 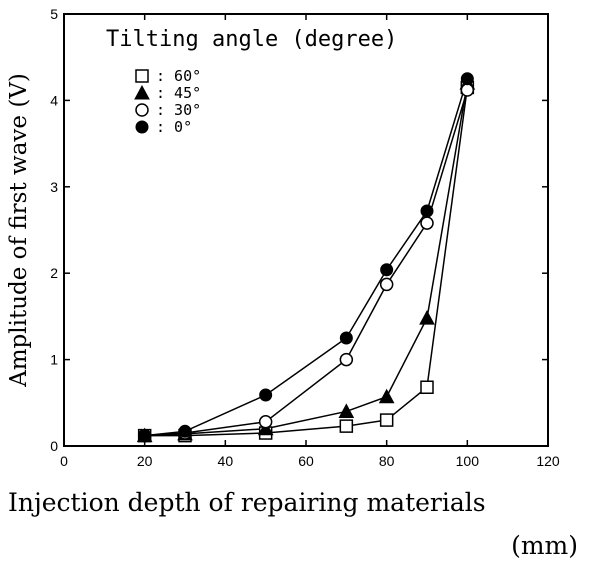 I want to click on y-tick-label: 3, so click(x=54, y=187).